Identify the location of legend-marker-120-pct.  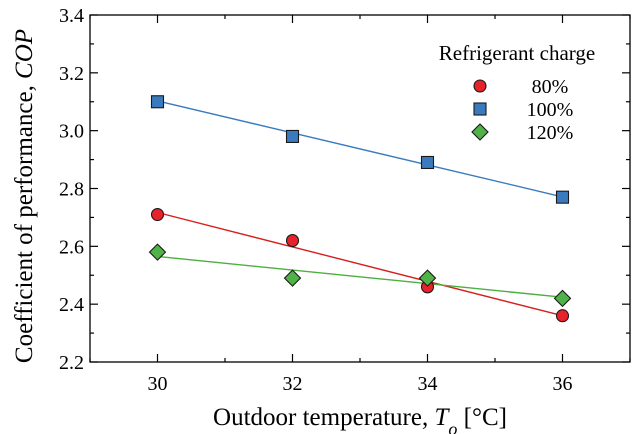
(480, 132).